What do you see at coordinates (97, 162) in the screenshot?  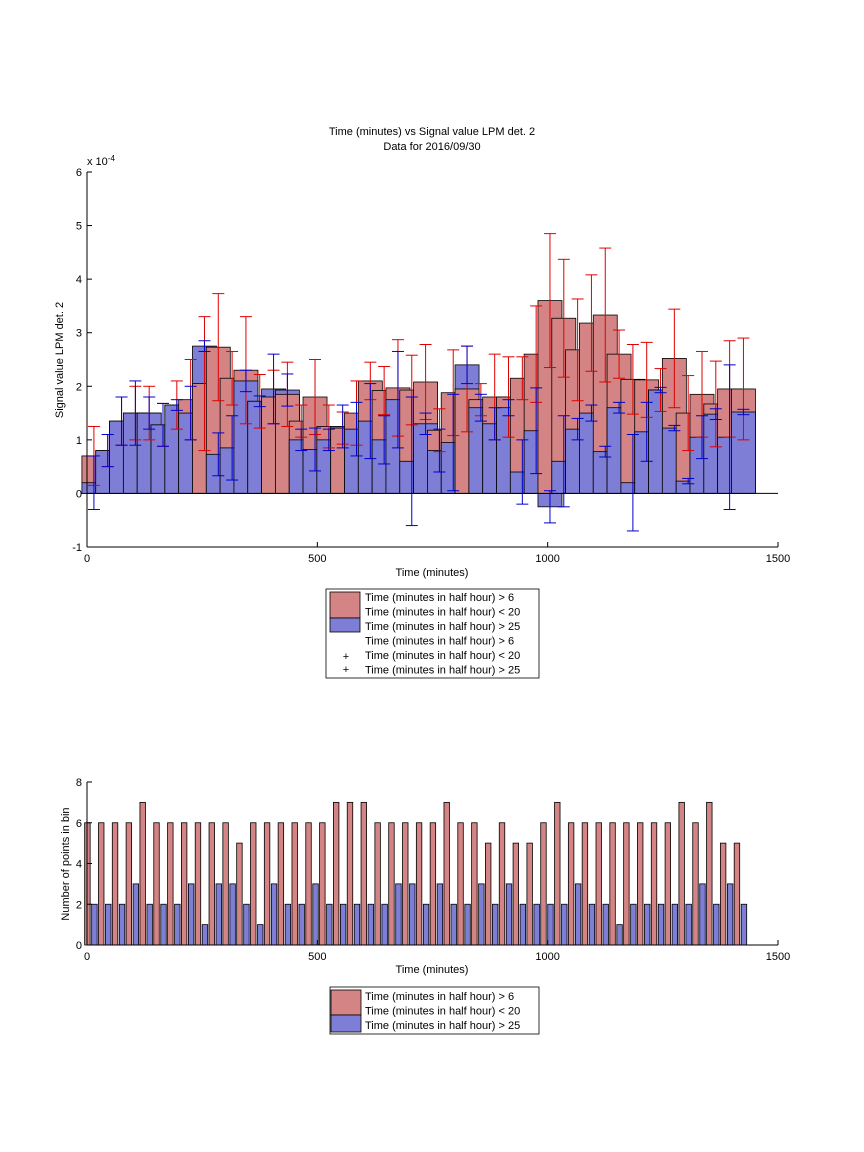 I see `chart1-exponent-base: x 10` at bounding box center [97, 162].